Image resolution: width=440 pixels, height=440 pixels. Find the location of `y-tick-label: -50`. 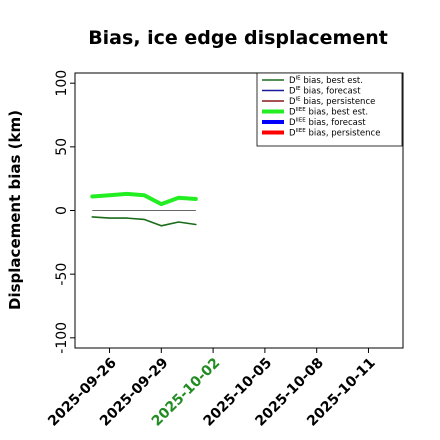

y-tick-label: -50 is located at coordinates (62, 274).